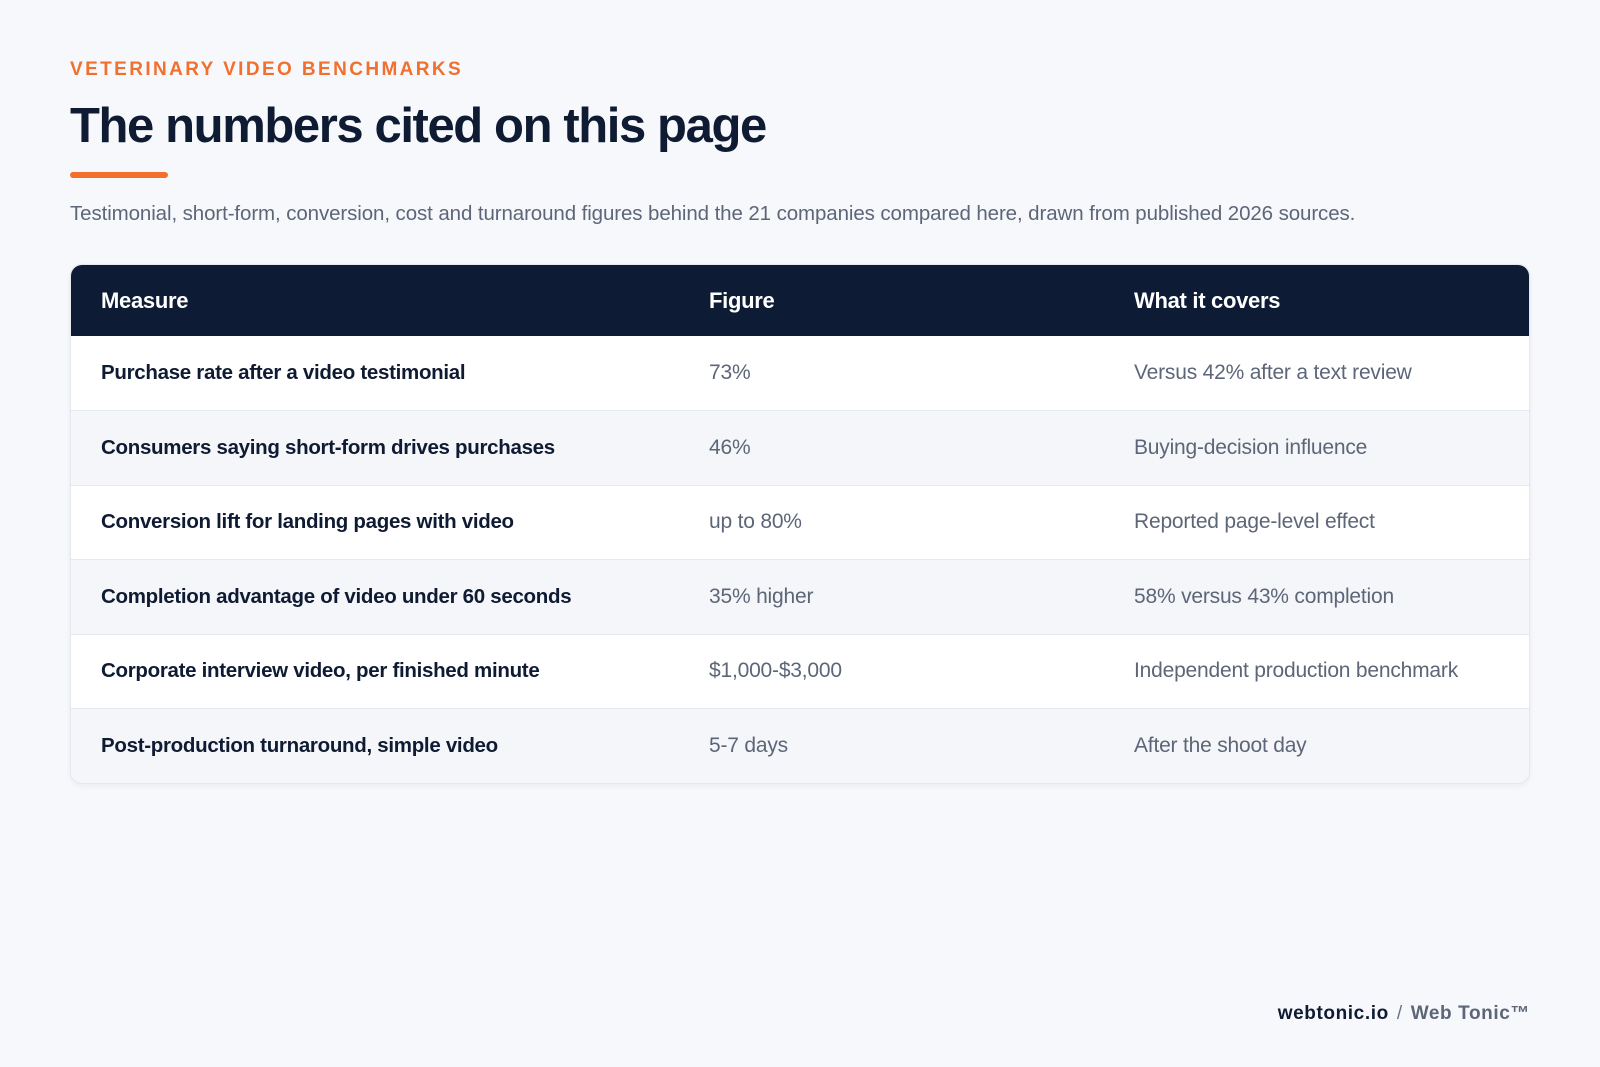 The height and width of the screenshot is (1067, 1600). I want to click on figure-cell: 35% higher, so click(761, 596).